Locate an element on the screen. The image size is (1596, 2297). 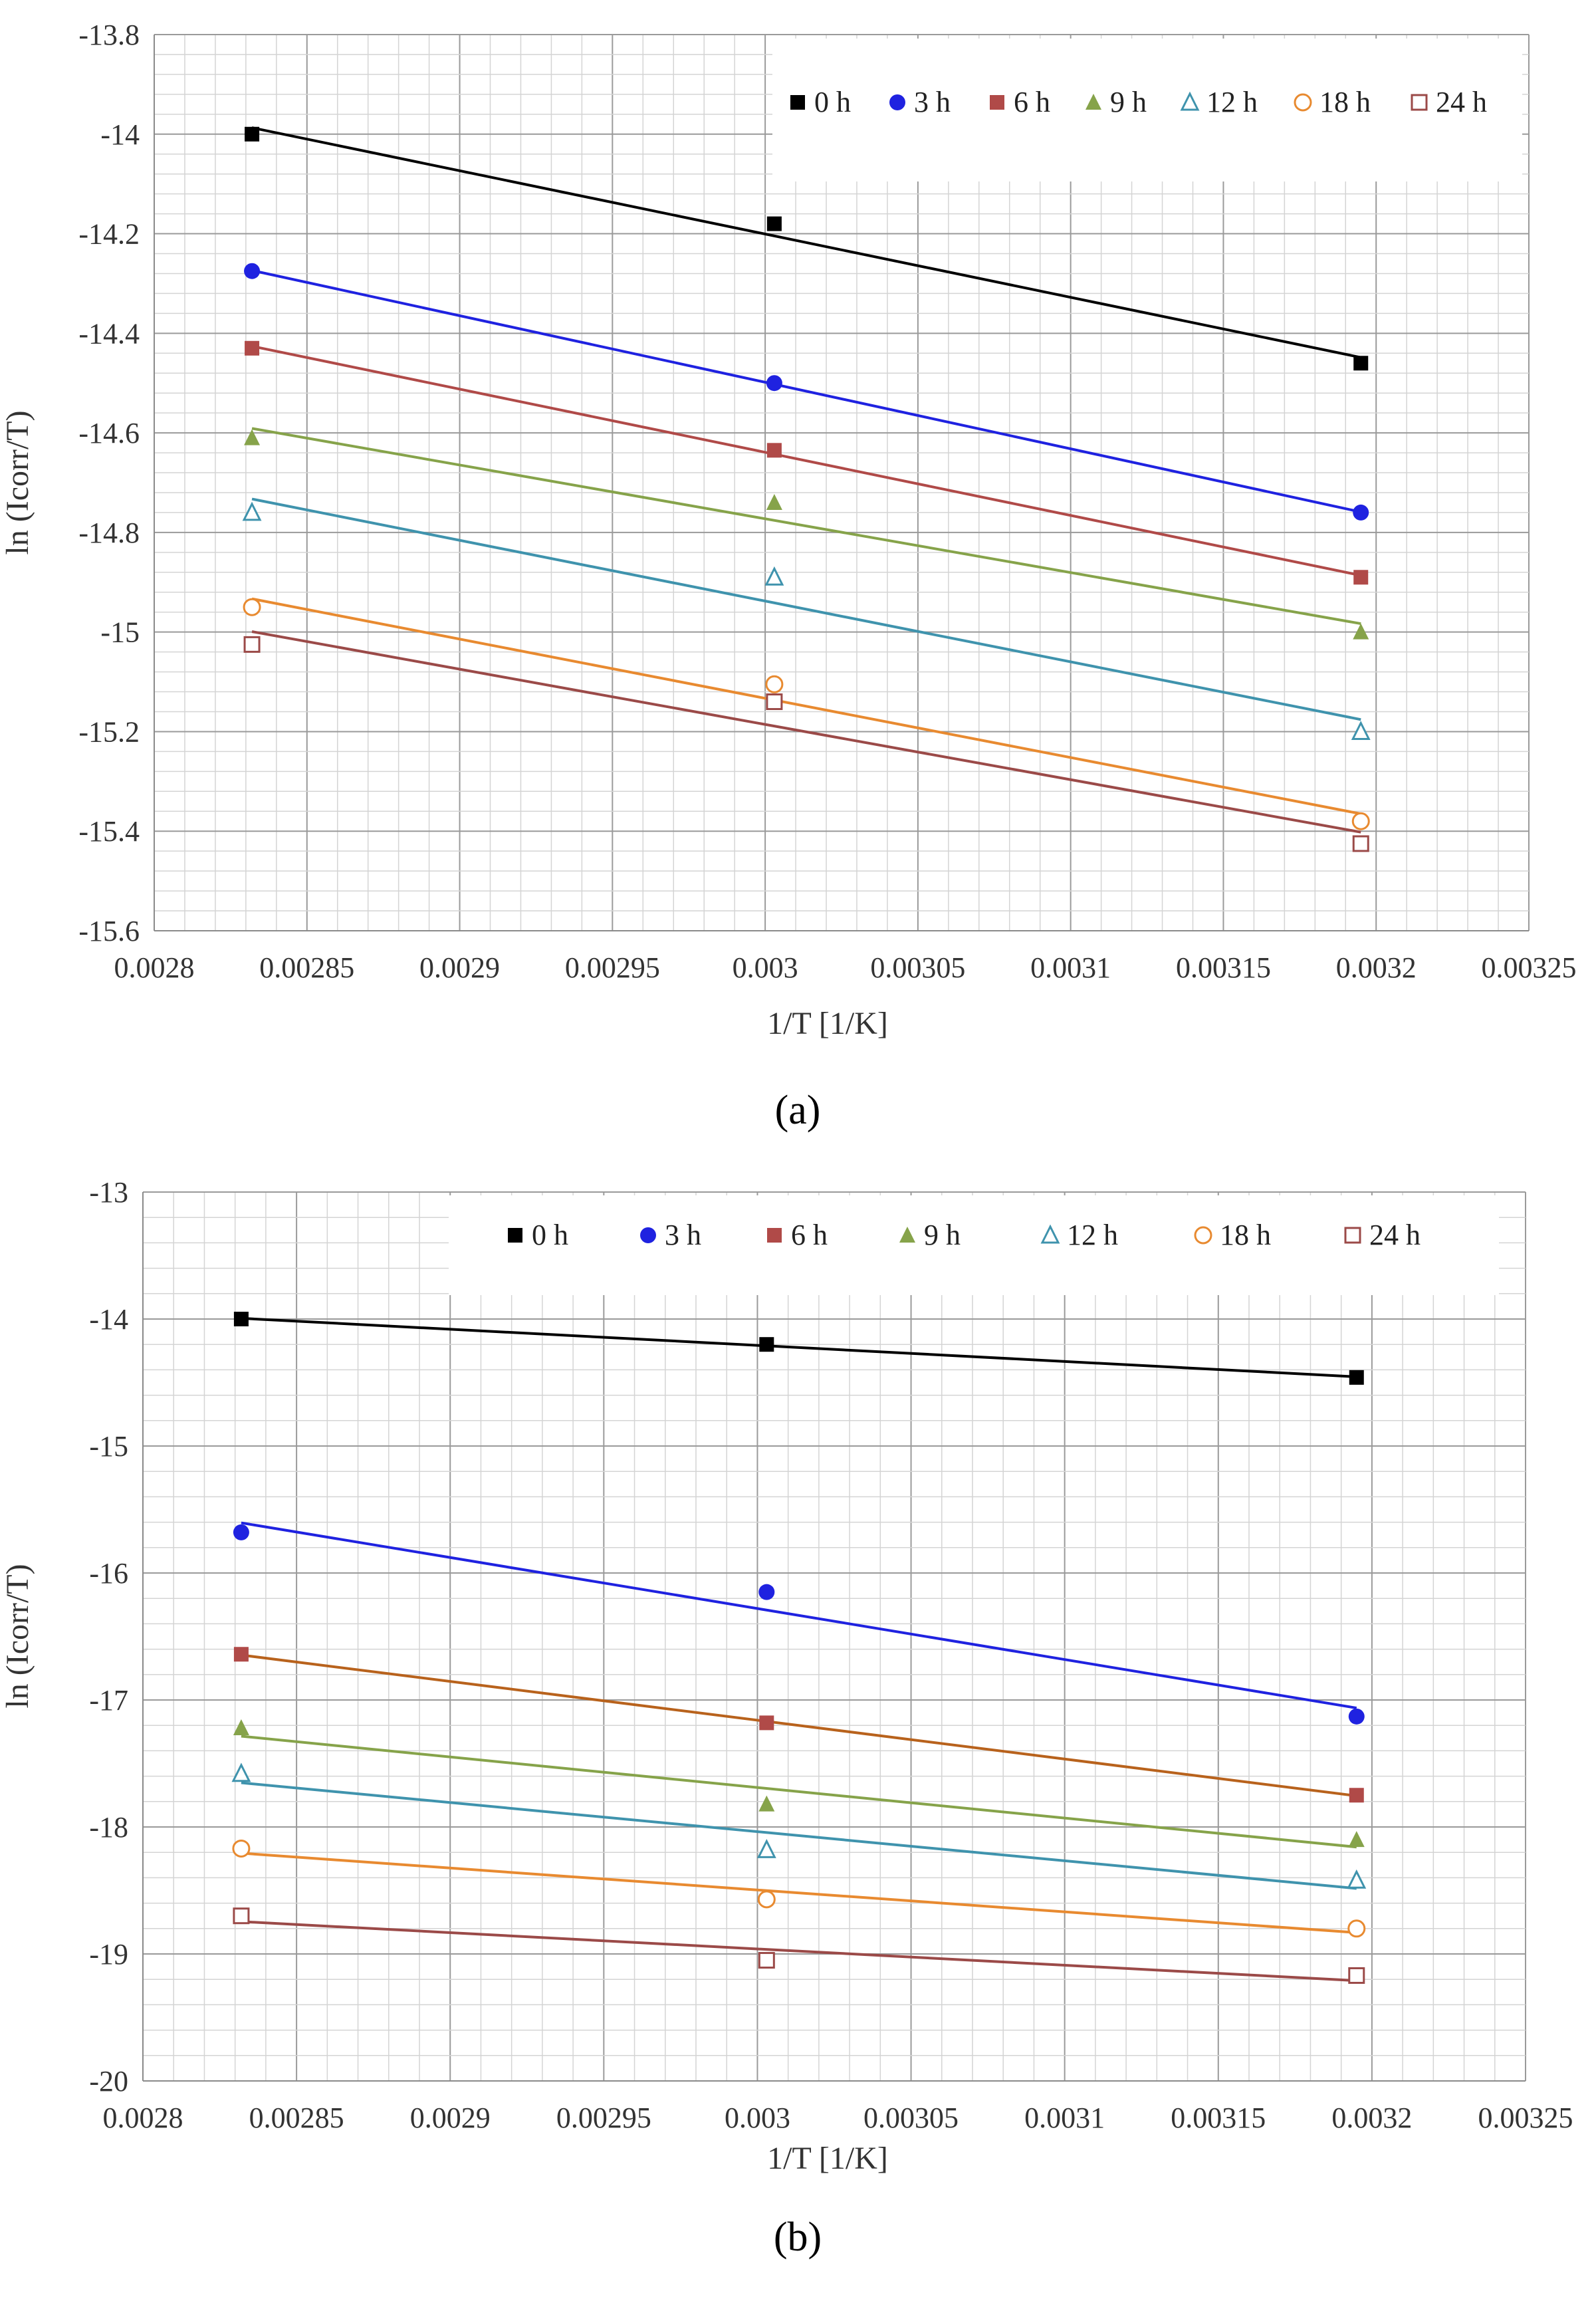
x-tick-label: 0.0032 is located at coordinates (1376, 968).